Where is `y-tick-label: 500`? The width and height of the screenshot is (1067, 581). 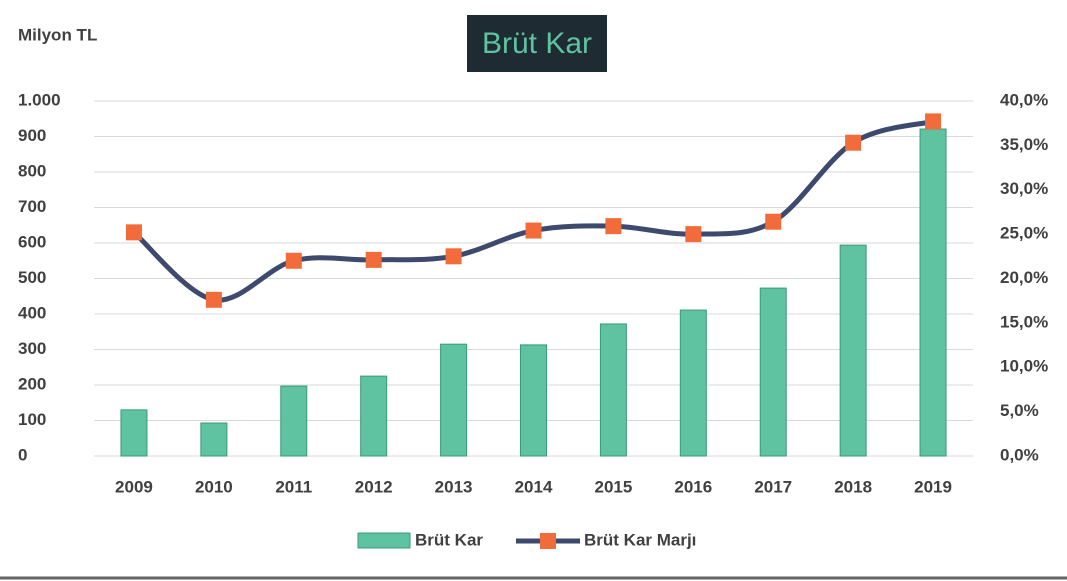 y-tick-label: 500 is located at coordinates (32, 277).